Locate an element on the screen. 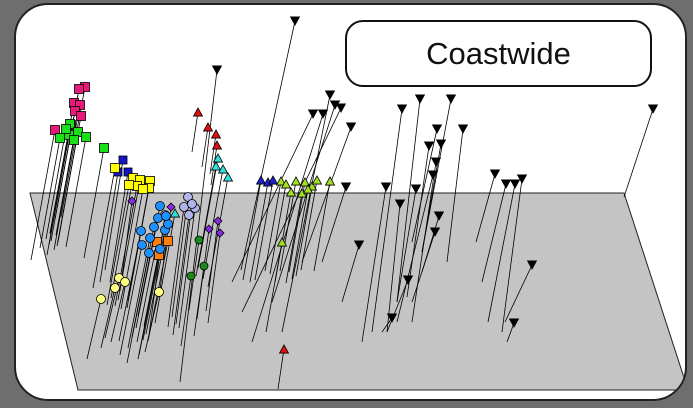  title-box: Coastwide is located at coordinates (498, 53).